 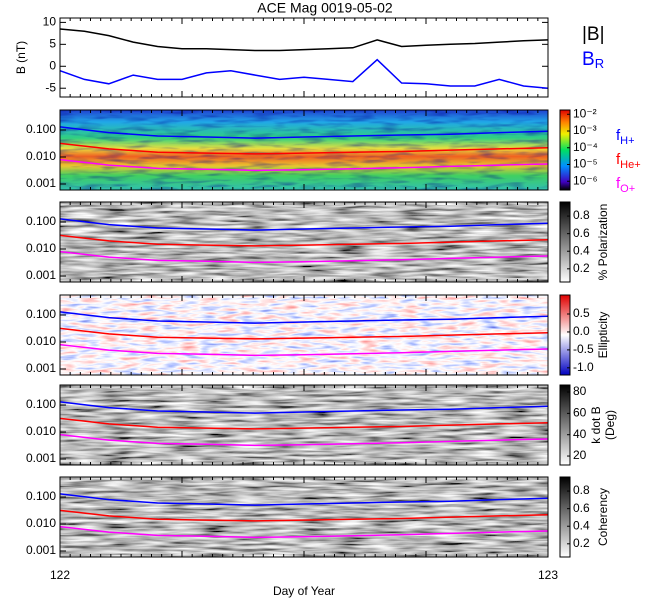 What do you see at coordinates (585, 113) in the screenshot?
I see `colorbar-tick-label: 10⁻²` at bounding box center [585, 113].